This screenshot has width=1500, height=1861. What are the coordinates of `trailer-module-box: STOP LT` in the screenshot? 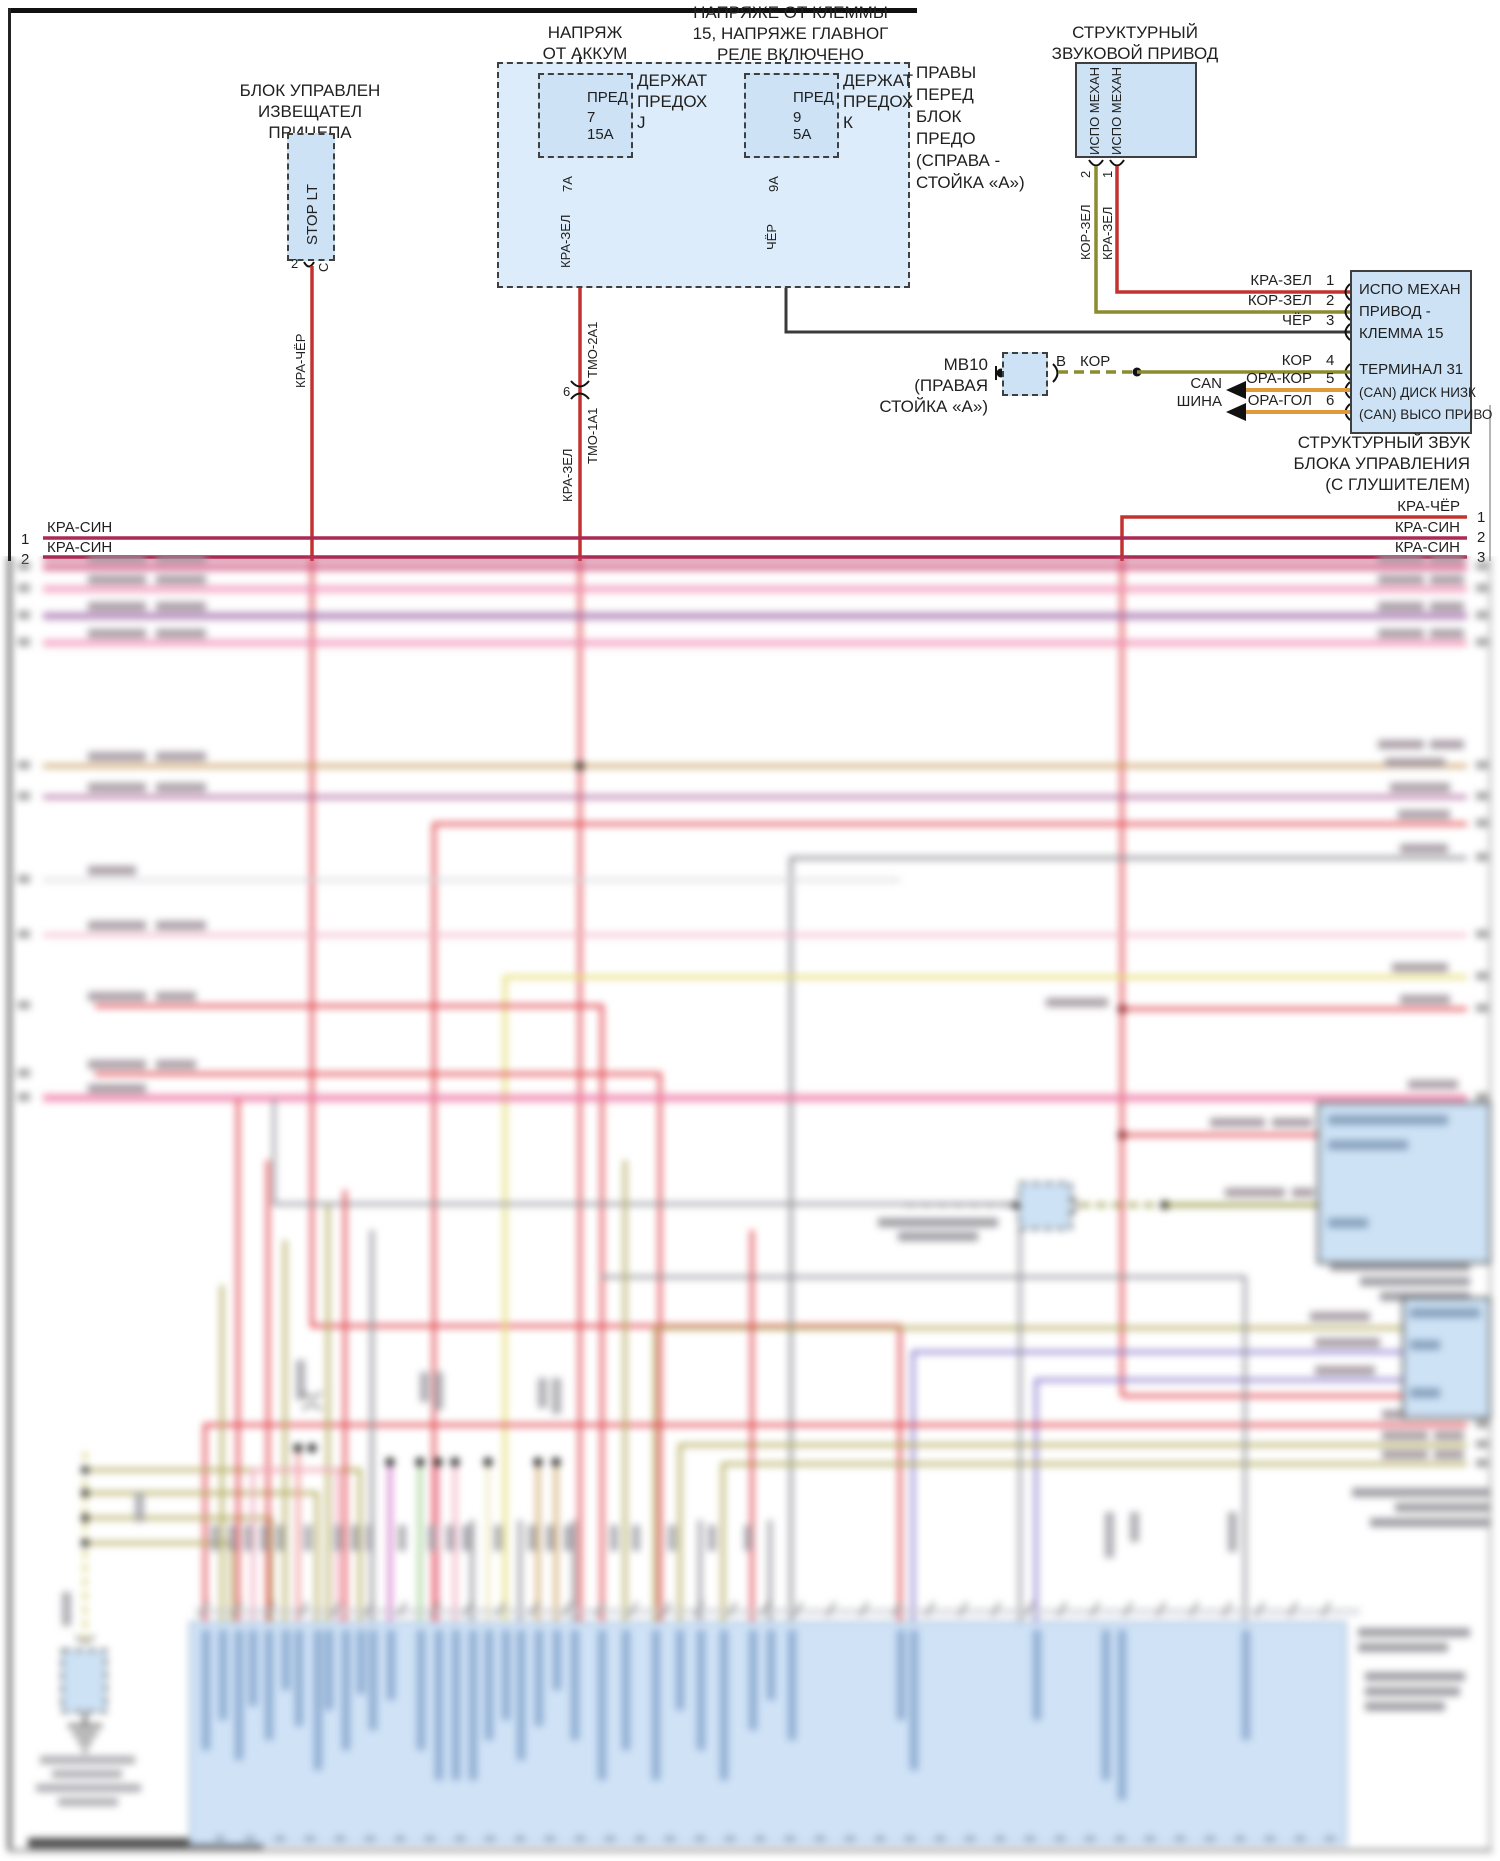 It's located at (311, 197).